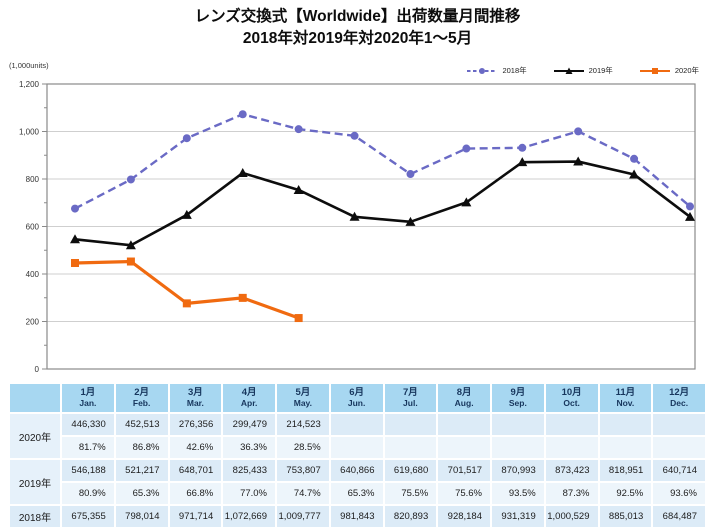 Image resolution: width=715 pixels, height=531 pixels. Describe the element at coordinates (625, 402) in the screenshot. I see `month-label-en: Nov.` at that location.